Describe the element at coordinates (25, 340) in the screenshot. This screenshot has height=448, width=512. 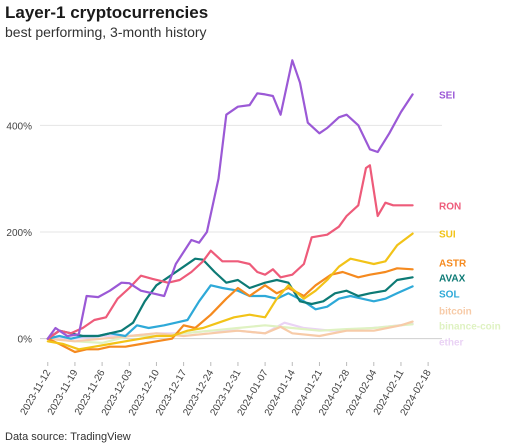
I see `y-tick-label: 0%` at that location.